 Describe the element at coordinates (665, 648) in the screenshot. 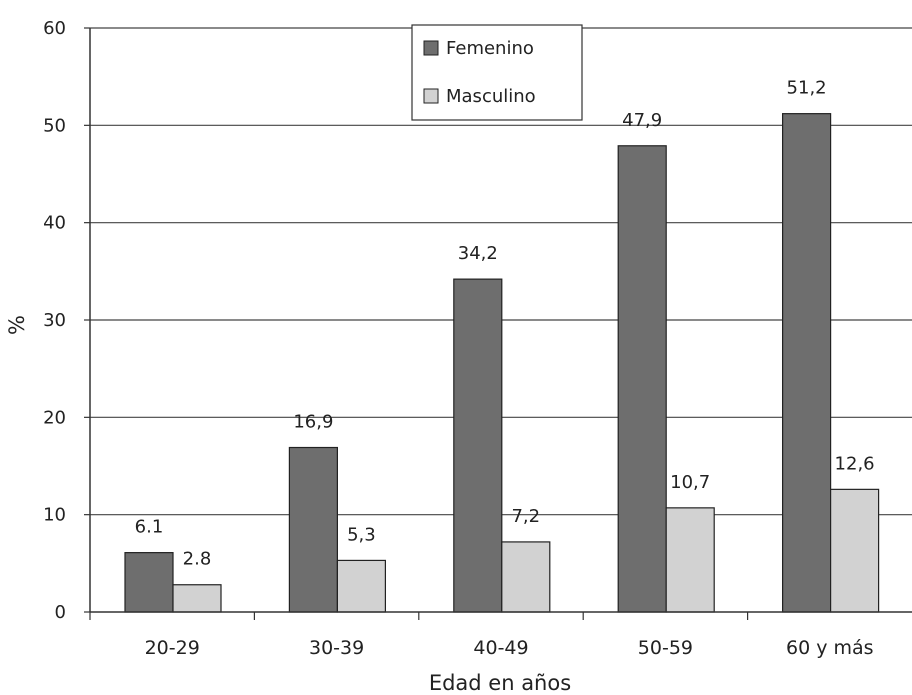

I see `x-tick-label-3: 50-59` at that location.